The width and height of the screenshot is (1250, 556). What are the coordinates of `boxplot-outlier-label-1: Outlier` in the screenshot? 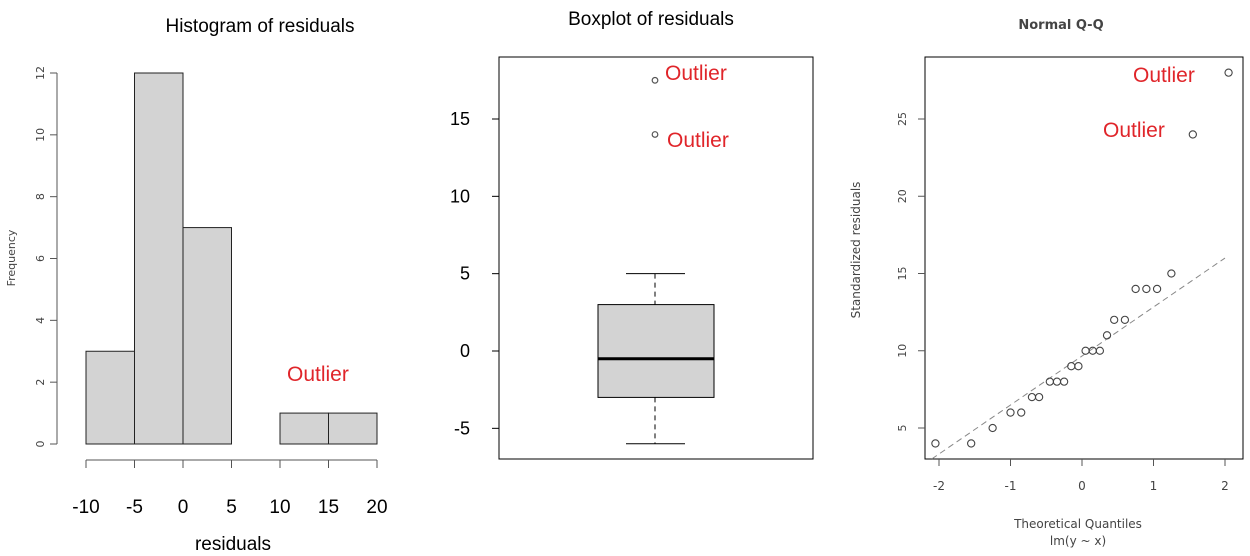 It's located at (696, 73).